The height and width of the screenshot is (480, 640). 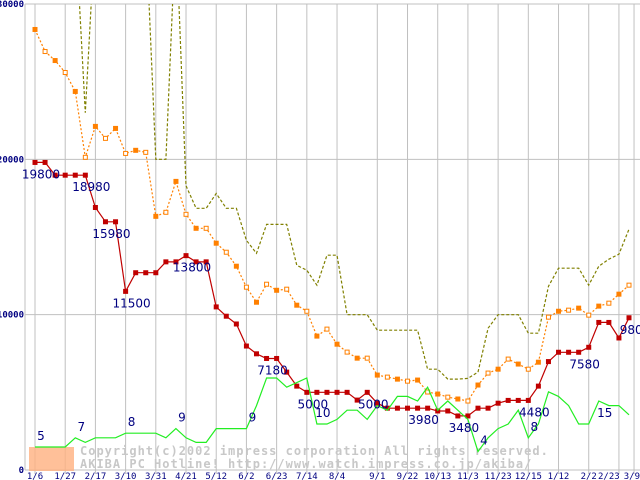 I want to click on x-tick-label: 2/17, so click(x=96, y=476).